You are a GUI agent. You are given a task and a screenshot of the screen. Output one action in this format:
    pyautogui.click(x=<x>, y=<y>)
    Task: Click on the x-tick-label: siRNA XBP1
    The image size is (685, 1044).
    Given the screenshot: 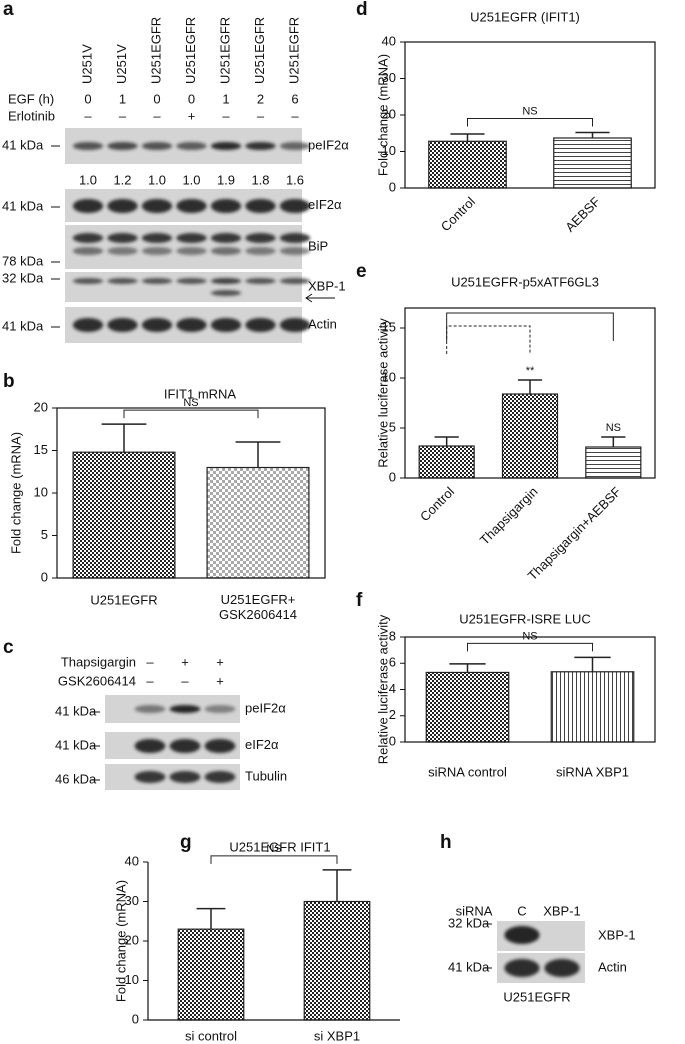 What is the action you would take?
    pyautogui.click(x=592, y=771)
    